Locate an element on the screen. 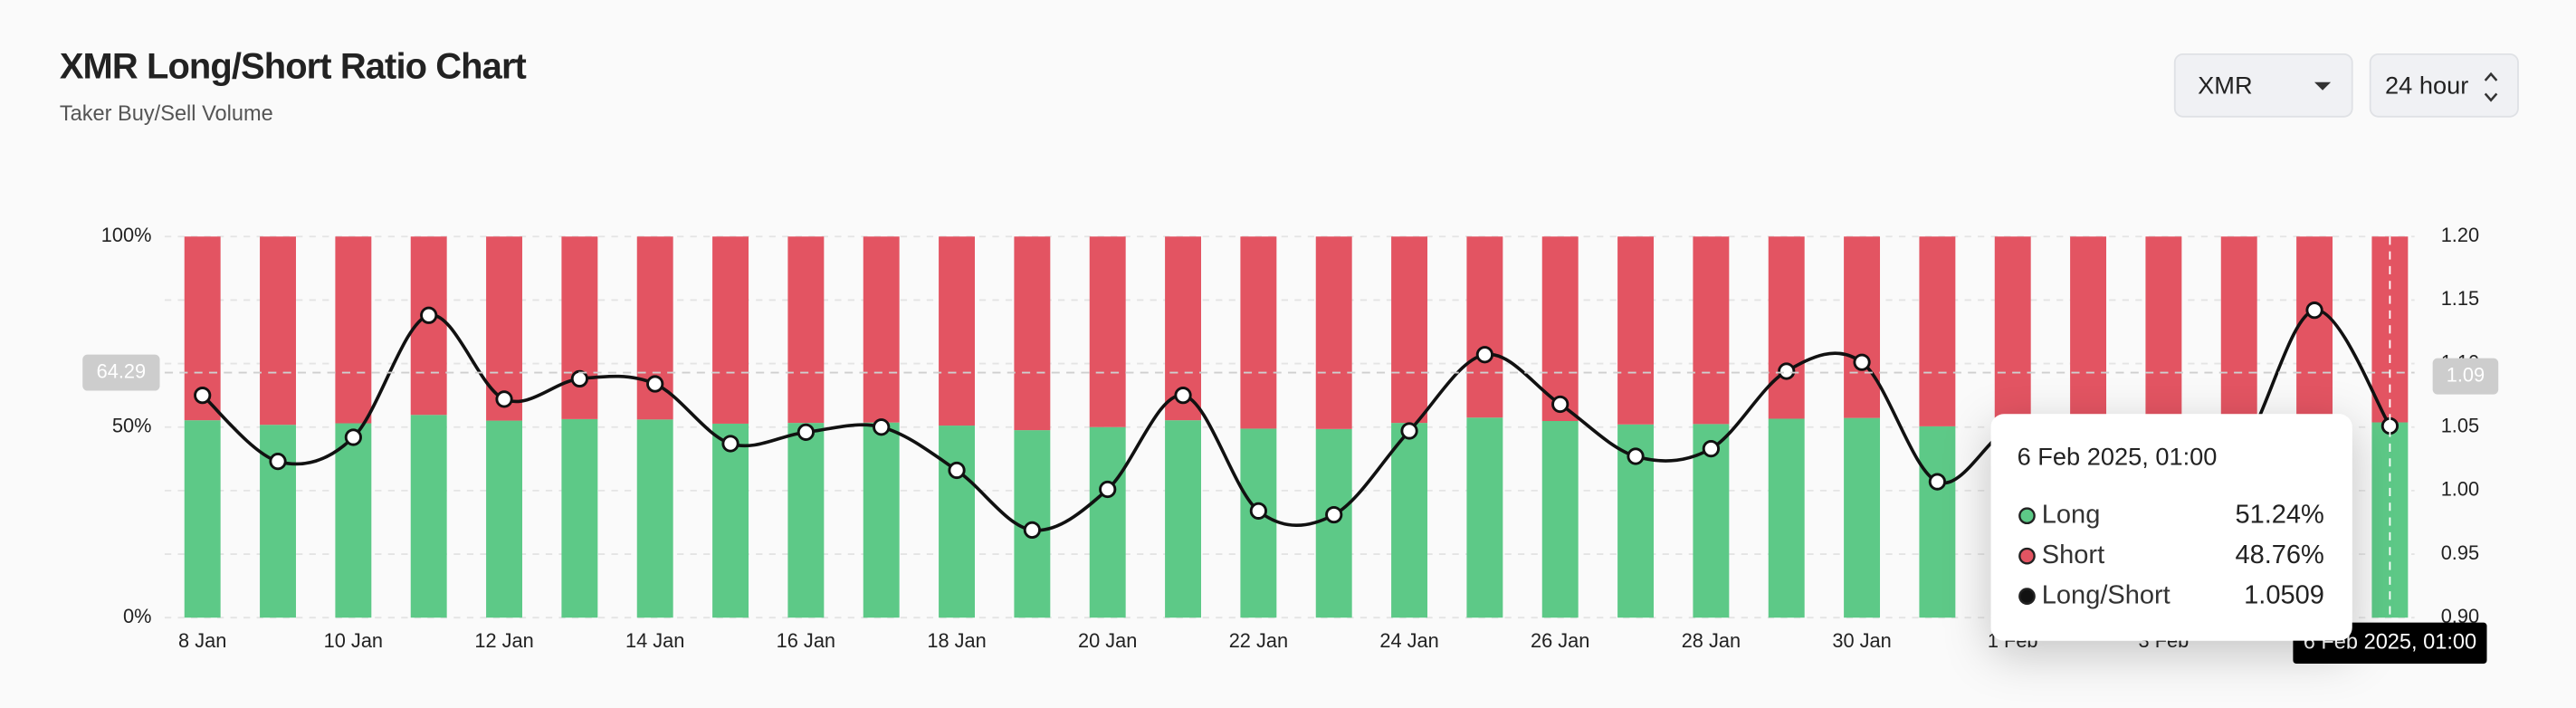 The height and width of the screenshot is (708, 2576). symbol-select: XMR is located at coordinates (2263, 85).